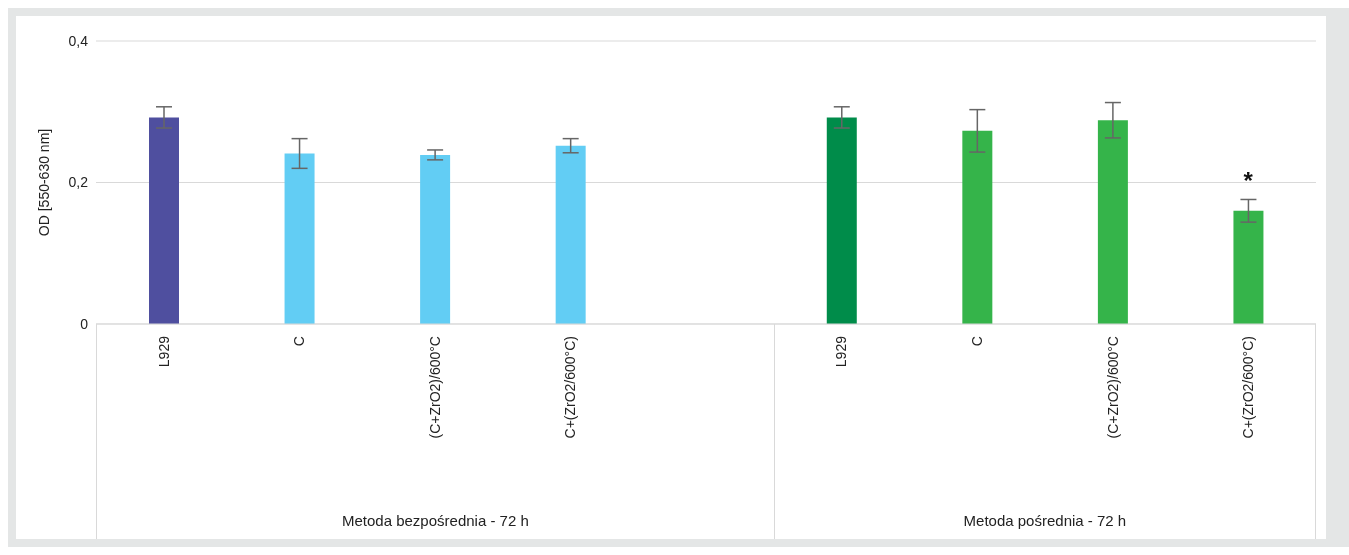 The width and height of the screenshot is (1349, 555). What do you see at coordinates (78, 40) in the screenshot?
I see `y-tick-label: 0,4` at bounding box center [78, 40].